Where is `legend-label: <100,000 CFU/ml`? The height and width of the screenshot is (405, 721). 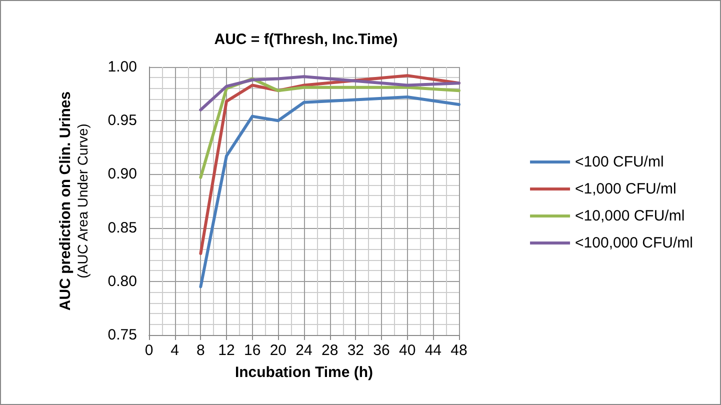 legend-label: <100,000 CFU/ml is located at coordinates (634, 243).